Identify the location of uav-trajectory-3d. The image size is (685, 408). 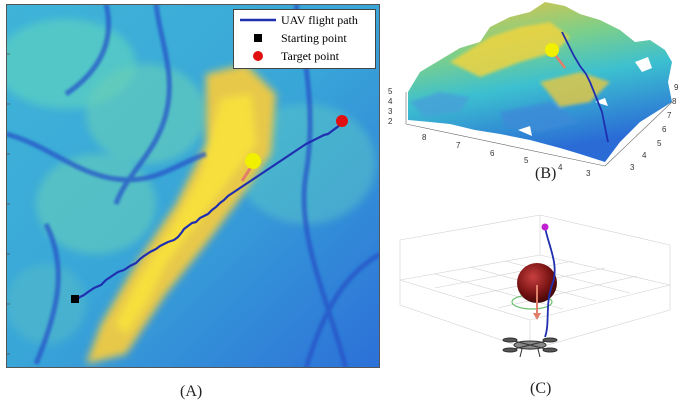
(550, 282).